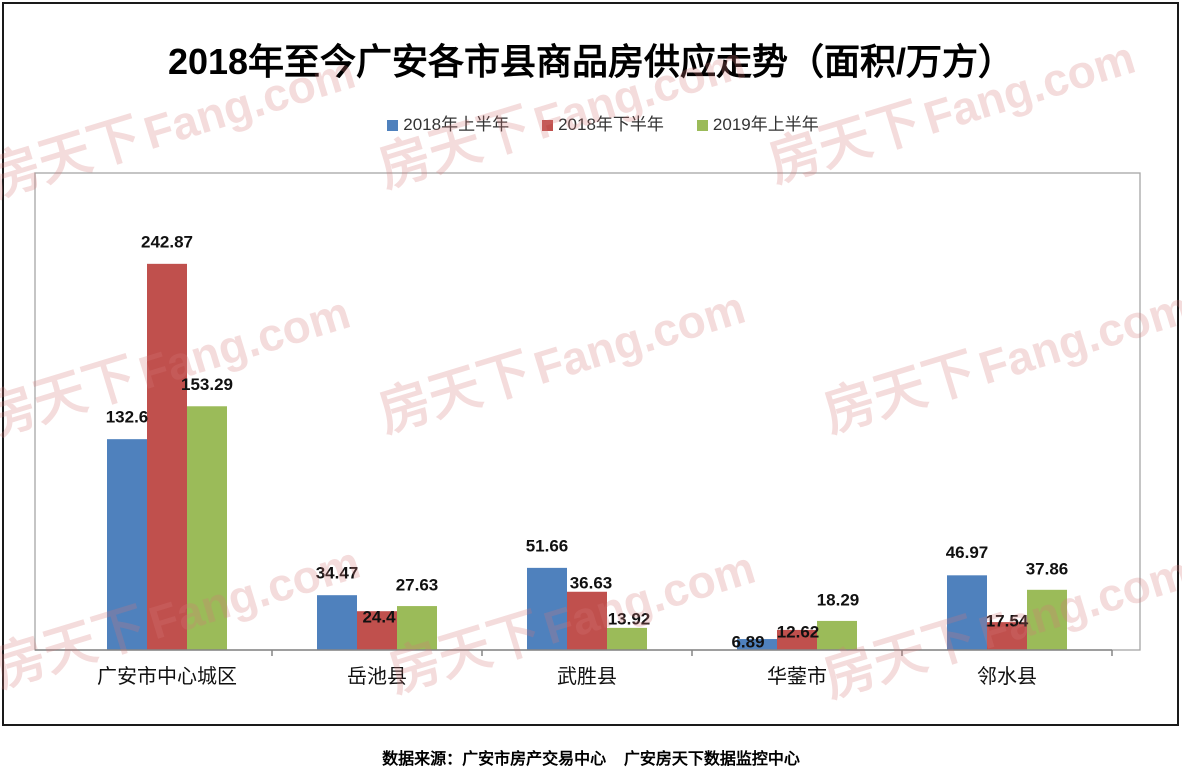 The image size is (1182, 782). Describe the element at coordinates (1007, 676) in the screenshot. I see `category-label: 邻水县` at that location.